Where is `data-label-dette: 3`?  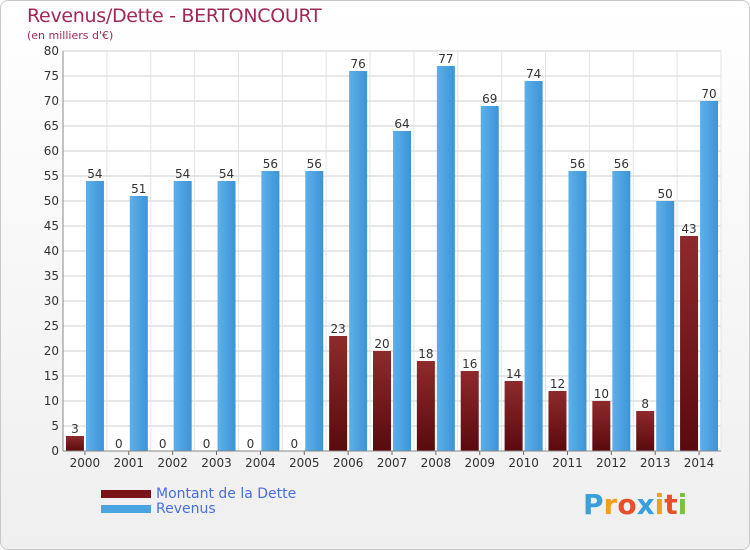
data-label-dette: 3 is located at coordinates (75, 429).